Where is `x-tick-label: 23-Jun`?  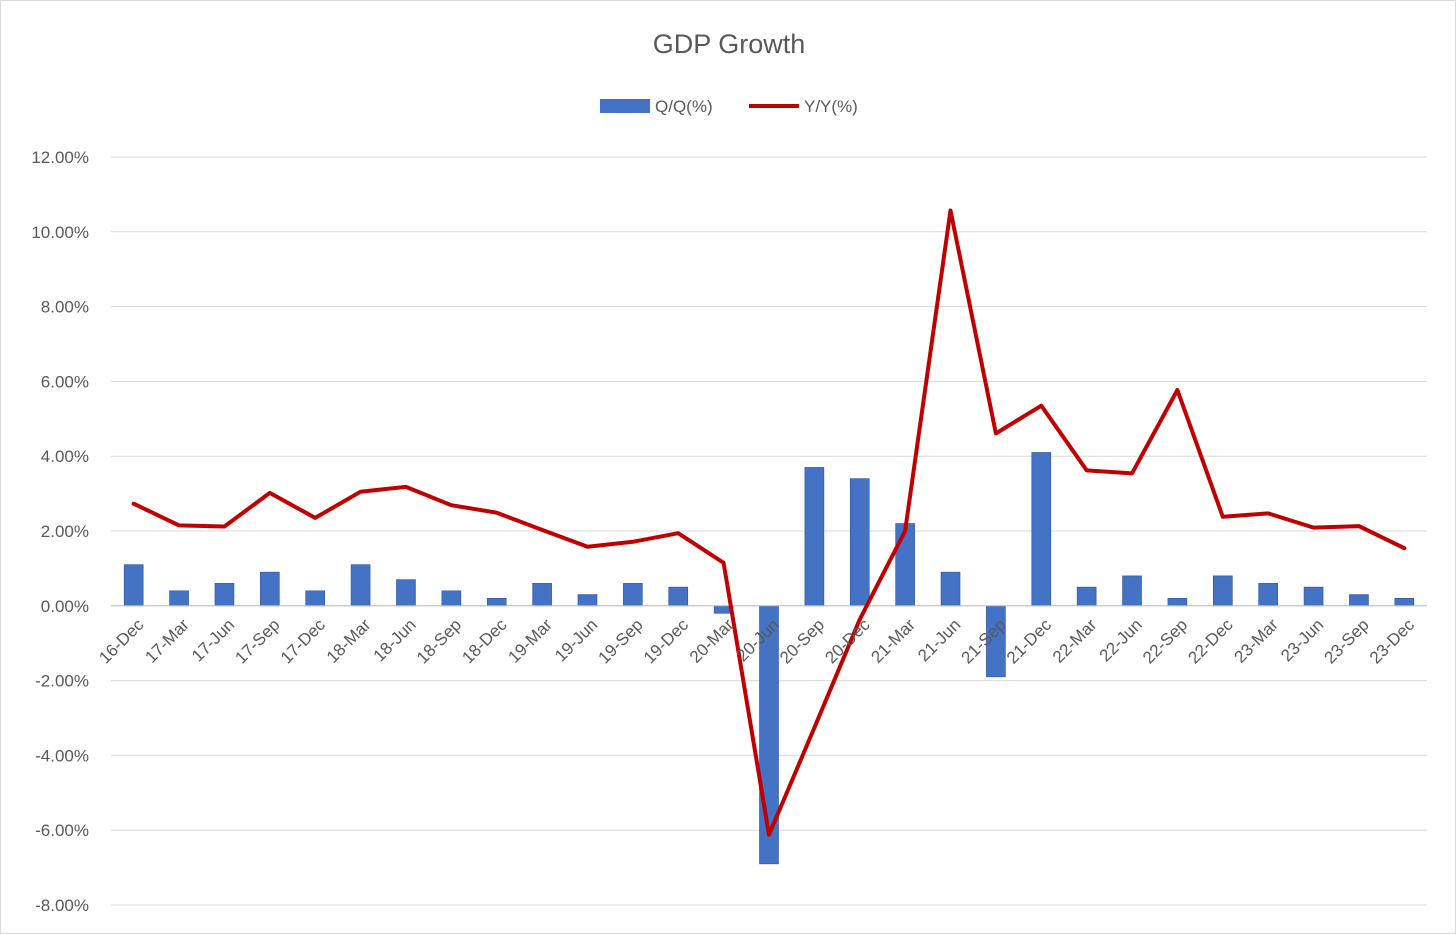 x-tick-label: 23-Jun is located at coordinates (1302, 640).